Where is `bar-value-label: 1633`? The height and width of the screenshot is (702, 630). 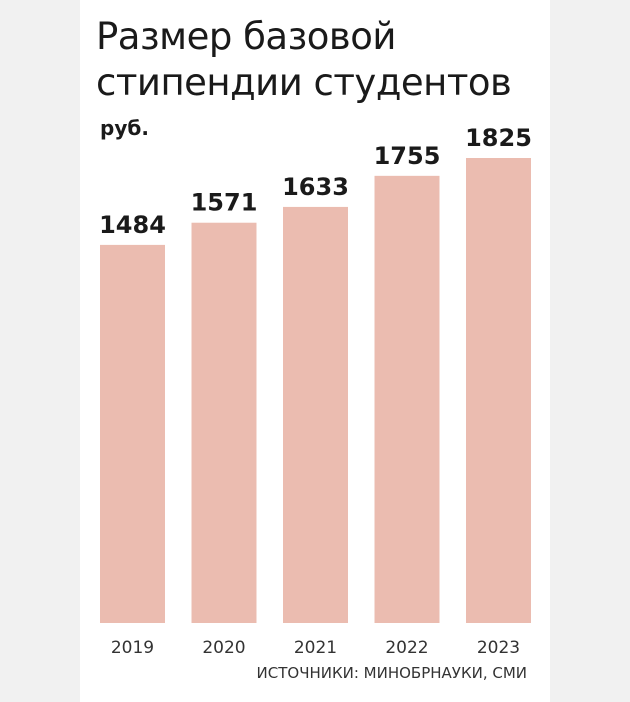 bar-value-label: 1633 is located at coordinates (315, 187).